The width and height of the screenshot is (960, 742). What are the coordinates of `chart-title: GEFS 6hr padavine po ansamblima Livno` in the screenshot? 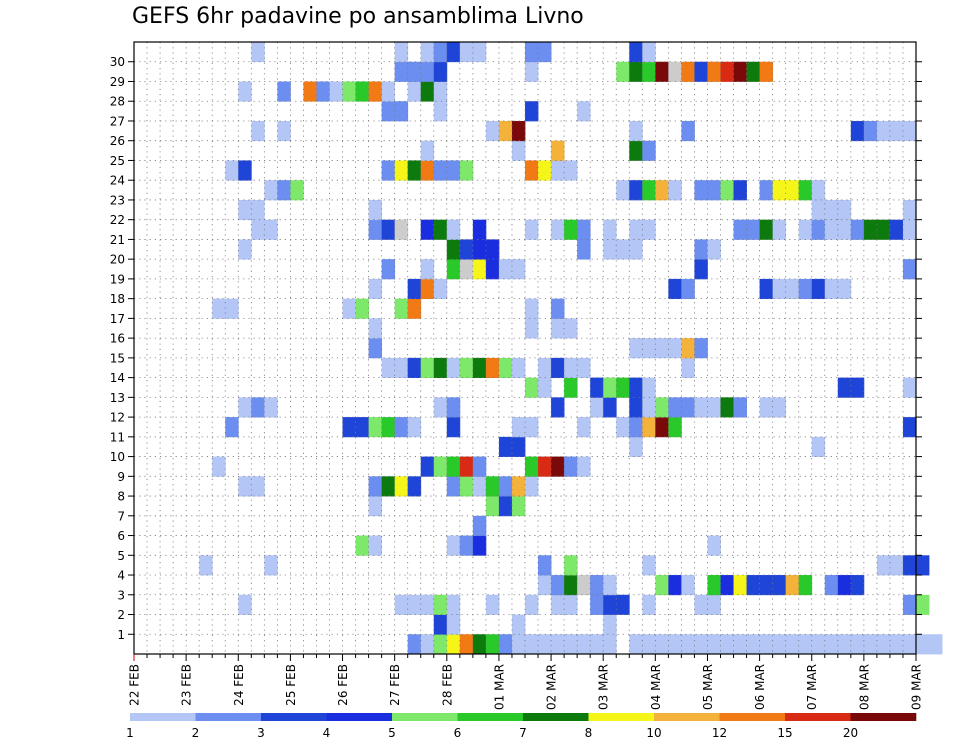 It's located at (358, 16).